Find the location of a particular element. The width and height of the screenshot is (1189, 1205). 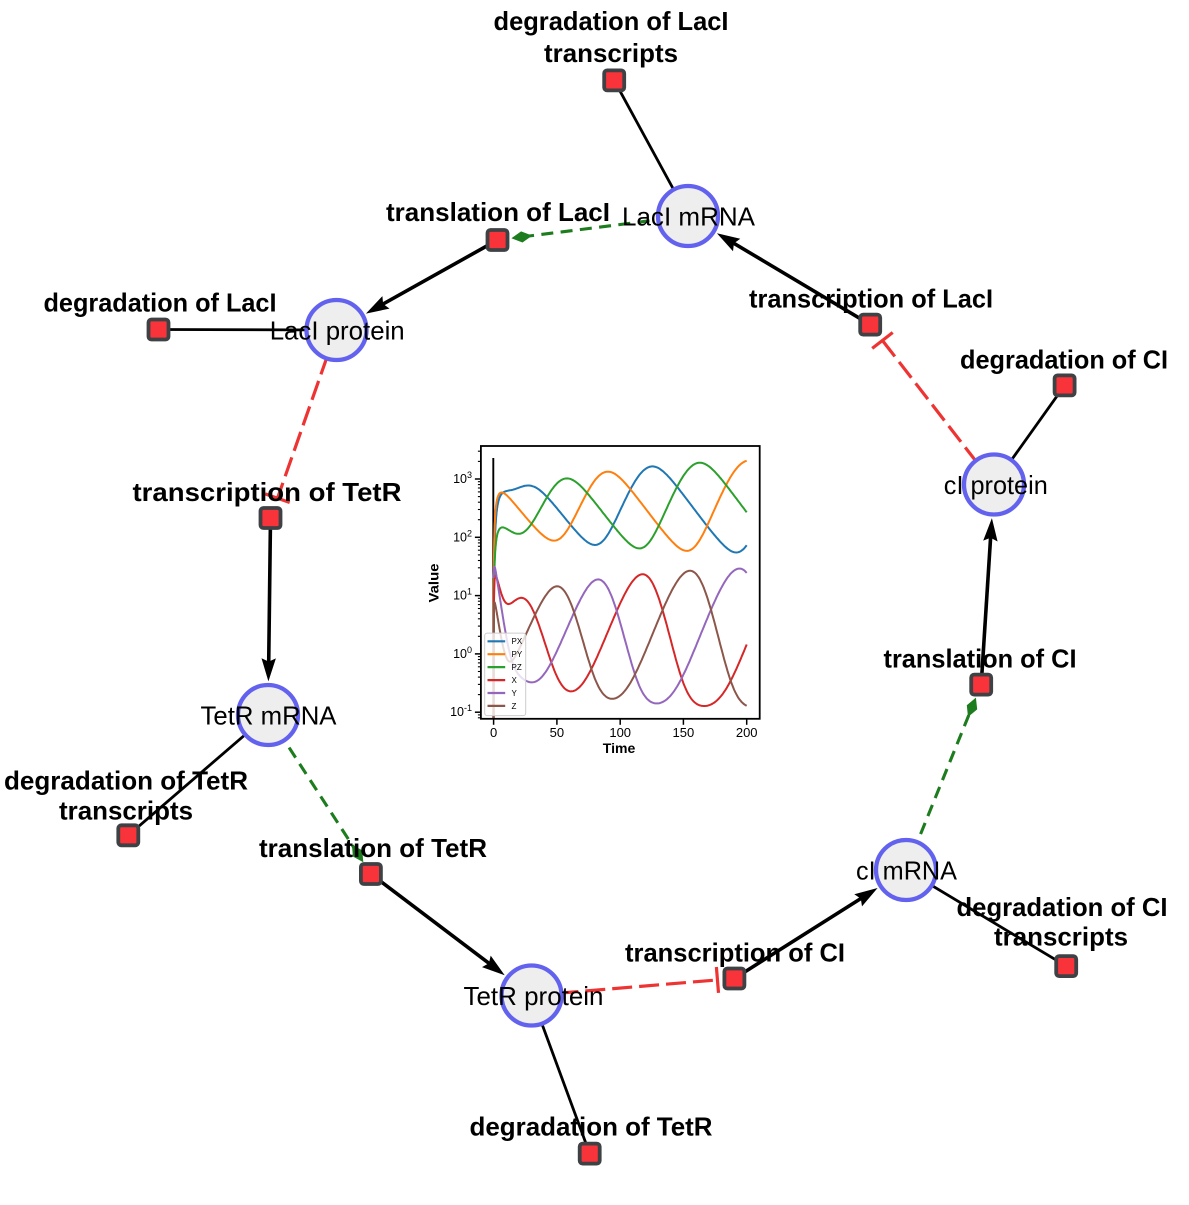

svg-text: Z is located at coordinates (514, 706).